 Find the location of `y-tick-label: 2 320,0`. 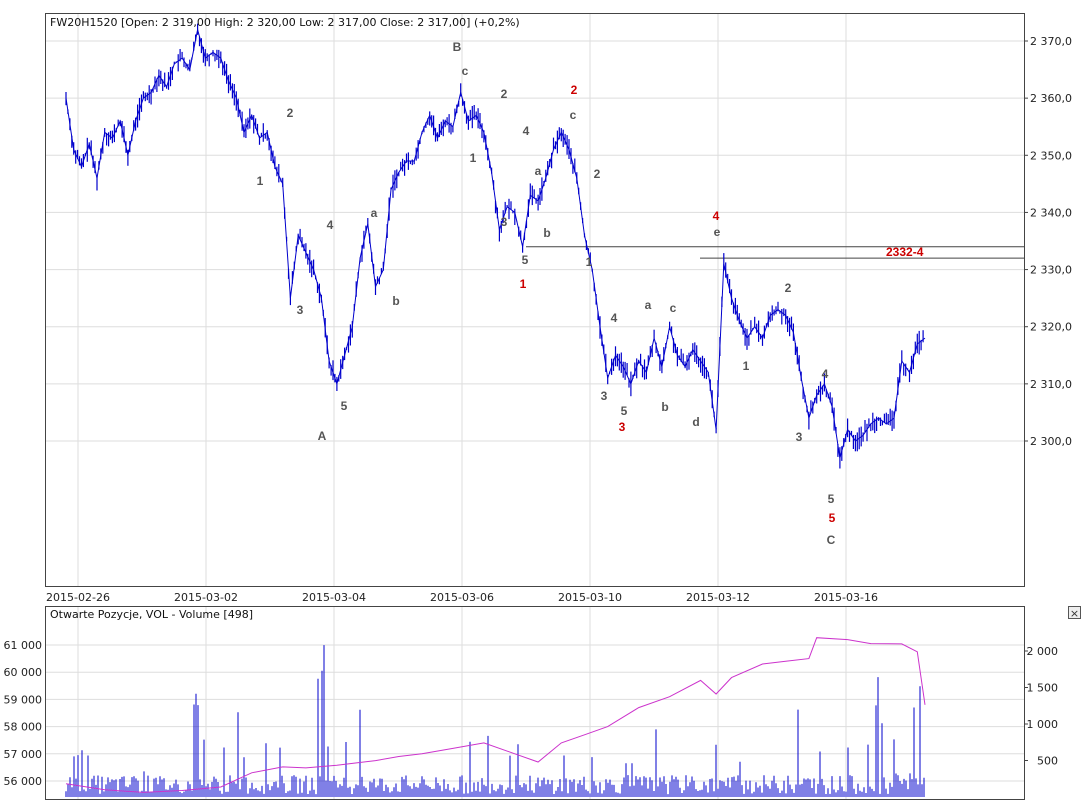

y-tick-label: 2 320,0 is located at coordinates (1051, 327).